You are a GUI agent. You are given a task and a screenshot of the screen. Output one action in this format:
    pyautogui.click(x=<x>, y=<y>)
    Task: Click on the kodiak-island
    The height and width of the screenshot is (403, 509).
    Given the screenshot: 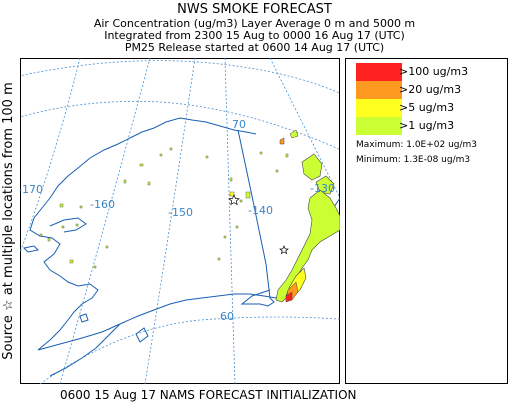 What is the action you would take?
    pyautogui.click(x=142, y=335)
    